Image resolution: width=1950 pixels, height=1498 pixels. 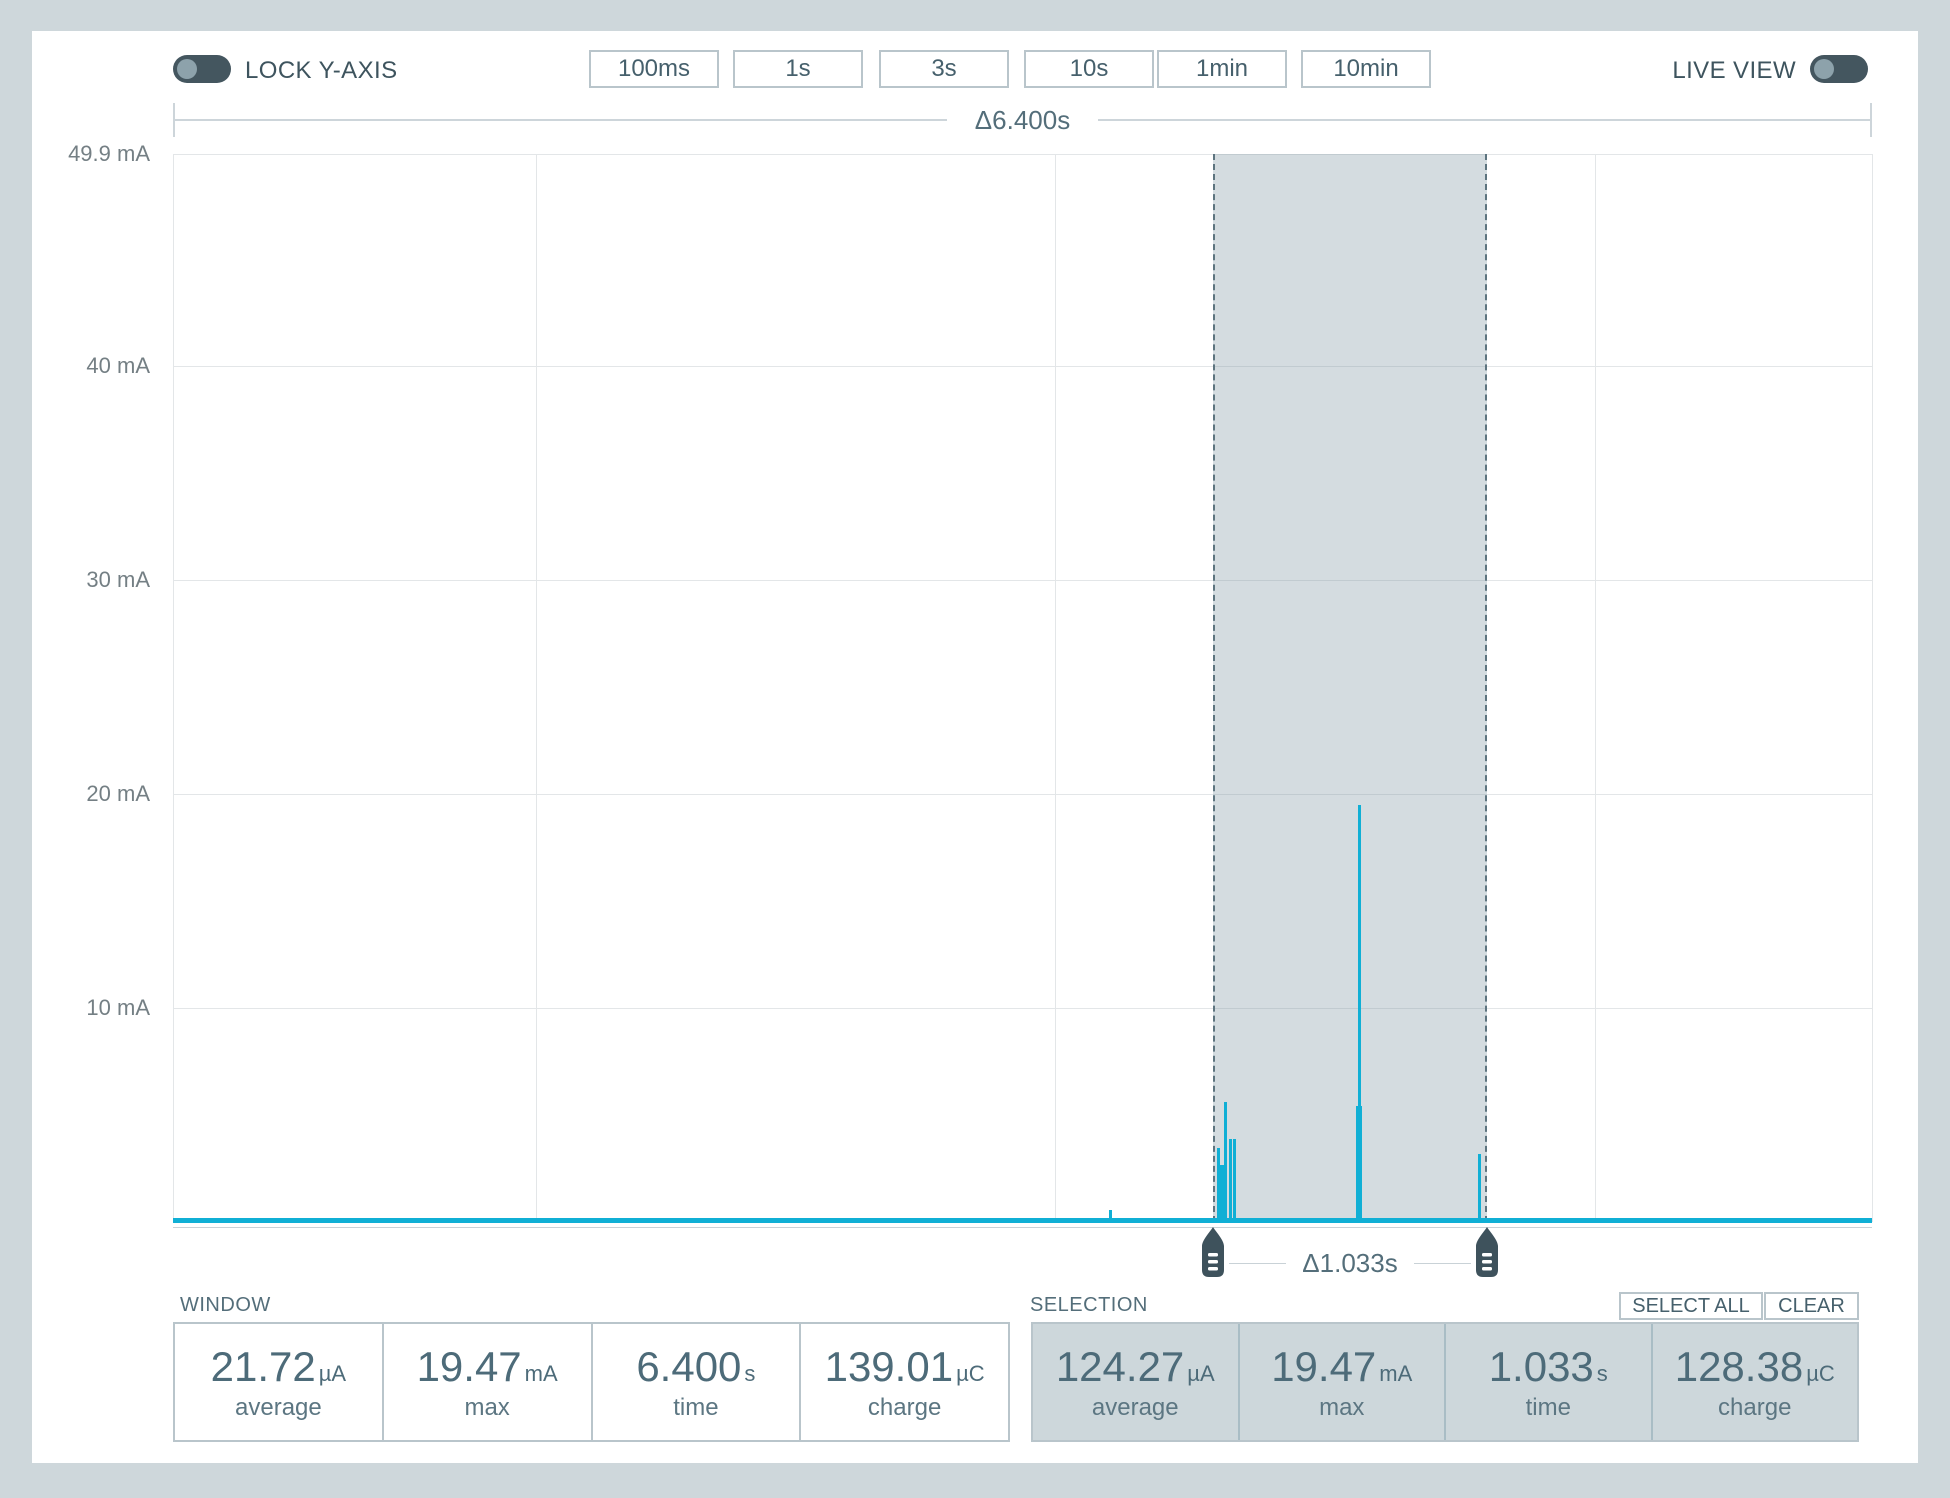 What do you see at coordinates (1350, 688) in the screenshot?
I see `selection-region` at bounding box center [1350, 688].